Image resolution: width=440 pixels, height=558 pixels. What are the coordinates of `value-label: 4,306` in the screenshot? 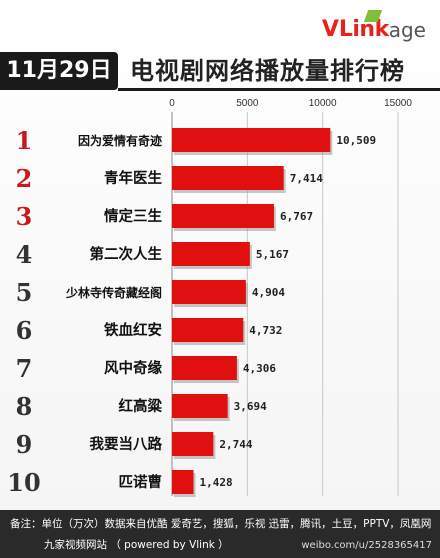 It's located at (259, 368).